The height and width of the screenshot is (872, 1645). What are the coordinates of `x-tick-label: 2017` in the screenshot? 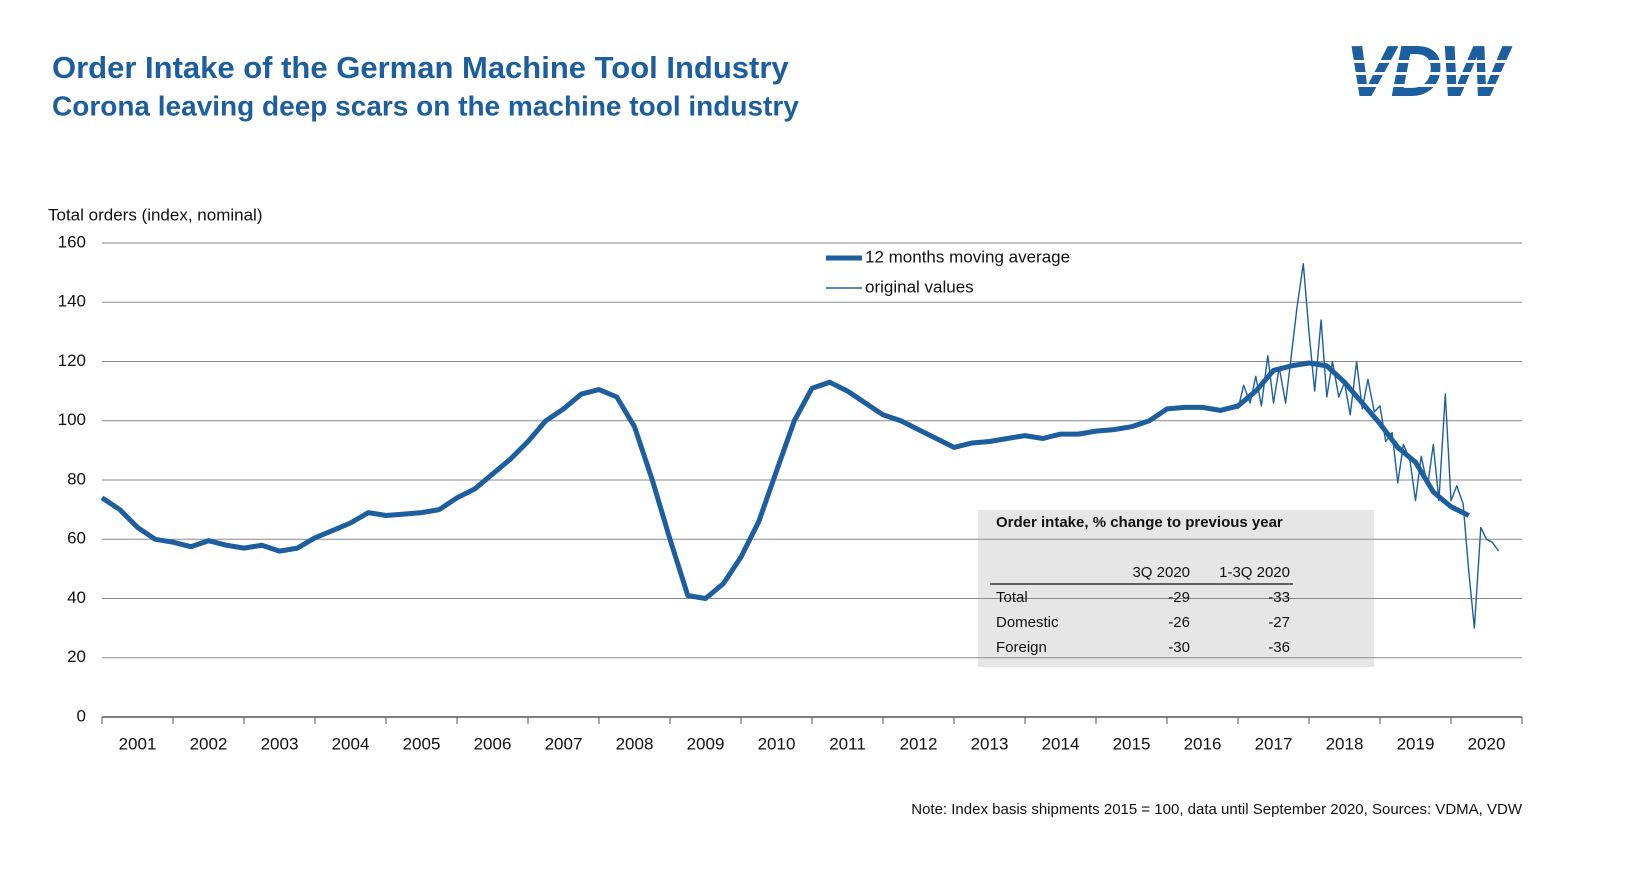 It's located at (1274, 743).